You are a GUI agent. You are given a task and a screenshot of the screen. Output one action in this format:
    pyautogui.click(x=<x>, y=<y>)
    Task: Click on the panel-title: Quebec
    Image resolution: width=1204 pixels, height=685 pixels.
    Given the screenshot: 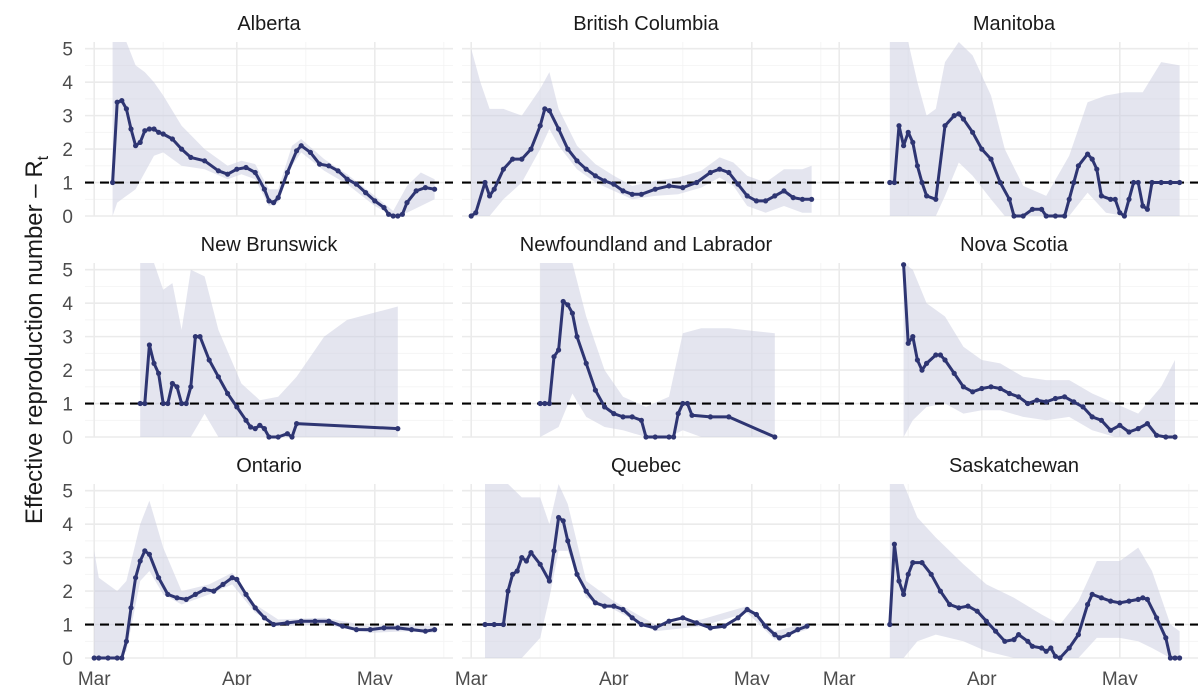 What is the action you would take?
    pyautogui.click(x=646, y=466)
    